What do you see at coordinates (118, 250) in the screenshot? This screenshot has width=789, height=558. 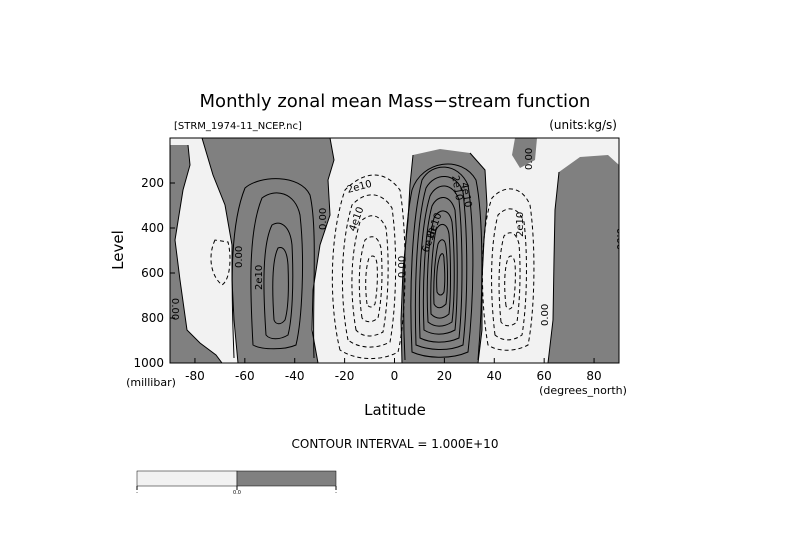 I see `y-axis-title: Level` at bounding box center [118, 250].